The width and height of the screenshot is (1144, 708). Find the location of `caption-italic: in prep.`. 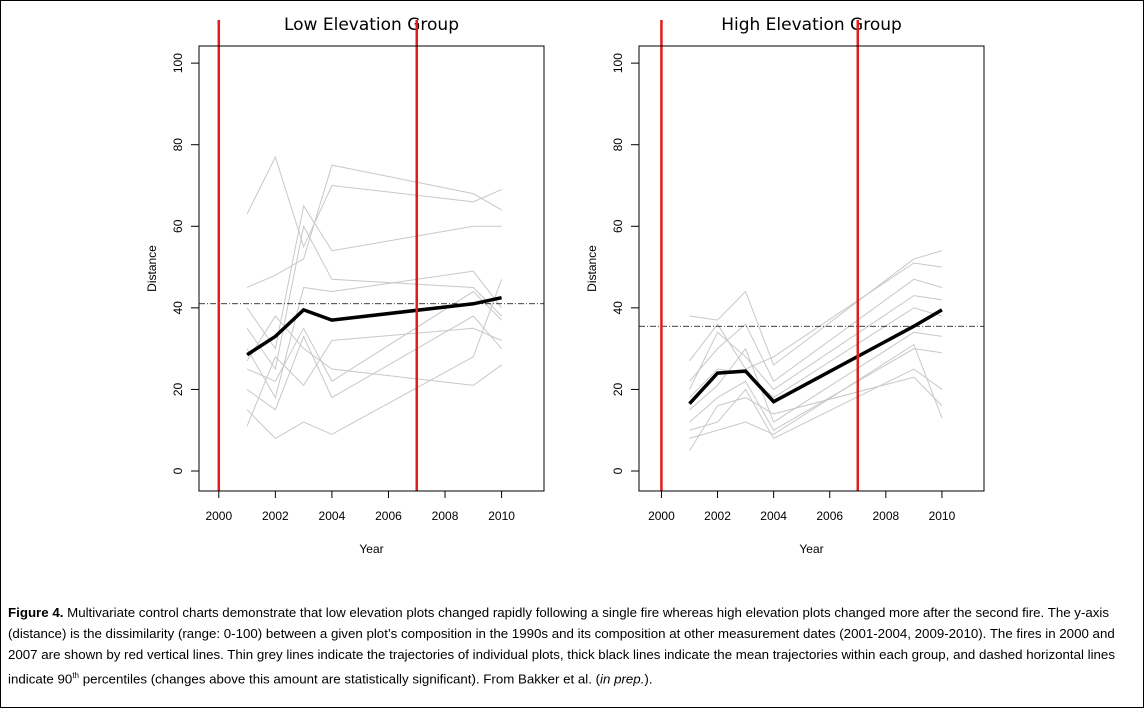

caption-italic: in prep. is located at coordinates (622, 679).